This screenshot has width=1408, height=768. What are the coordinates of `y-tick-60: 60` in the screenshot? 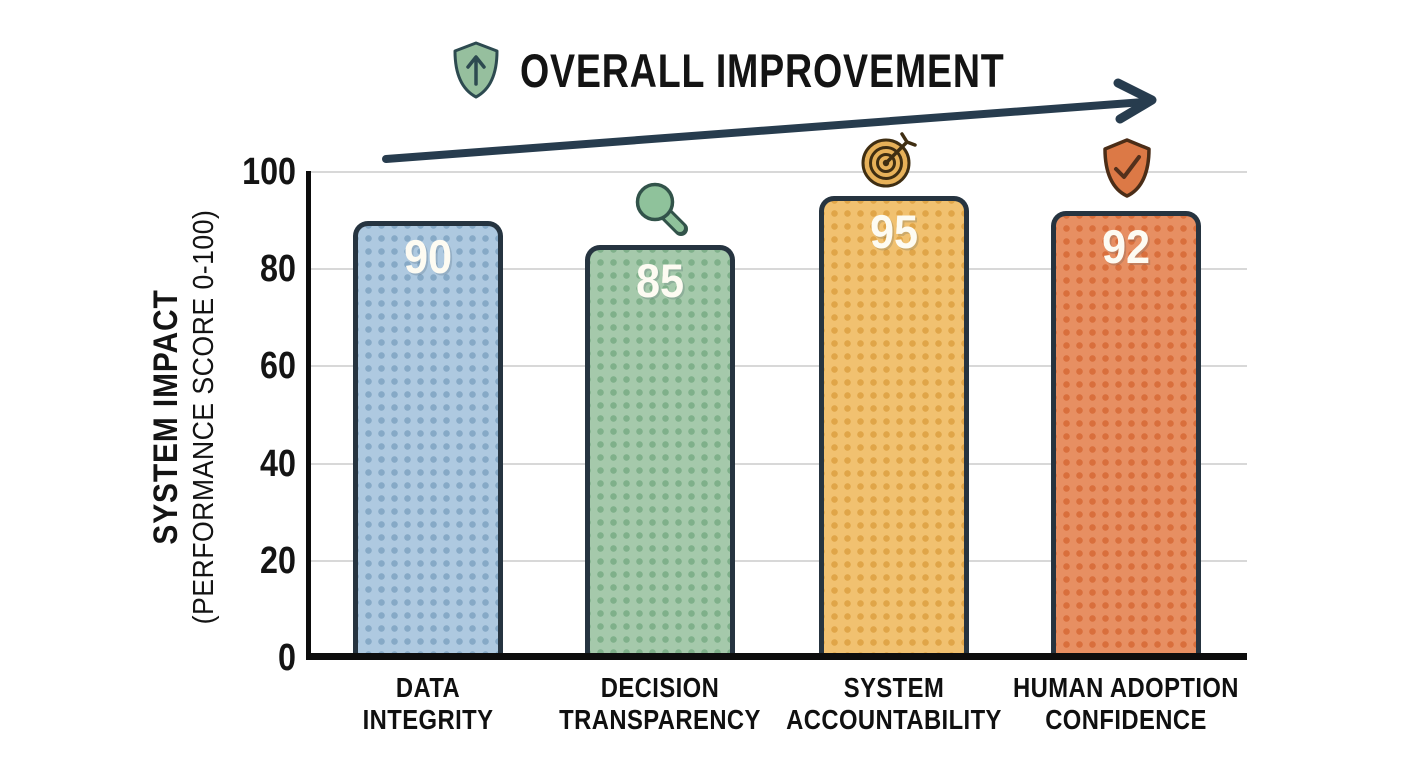 It's located at (278, 366).